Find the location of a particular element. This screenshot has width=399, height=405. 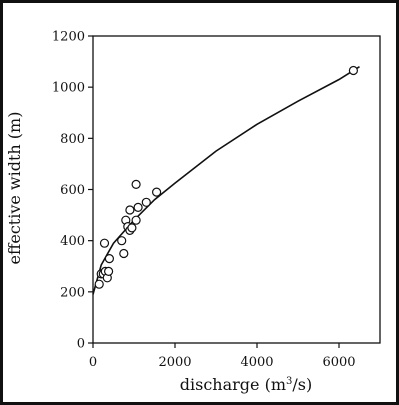

x-tick-label: 6000 is located at coordinates (338, 362).